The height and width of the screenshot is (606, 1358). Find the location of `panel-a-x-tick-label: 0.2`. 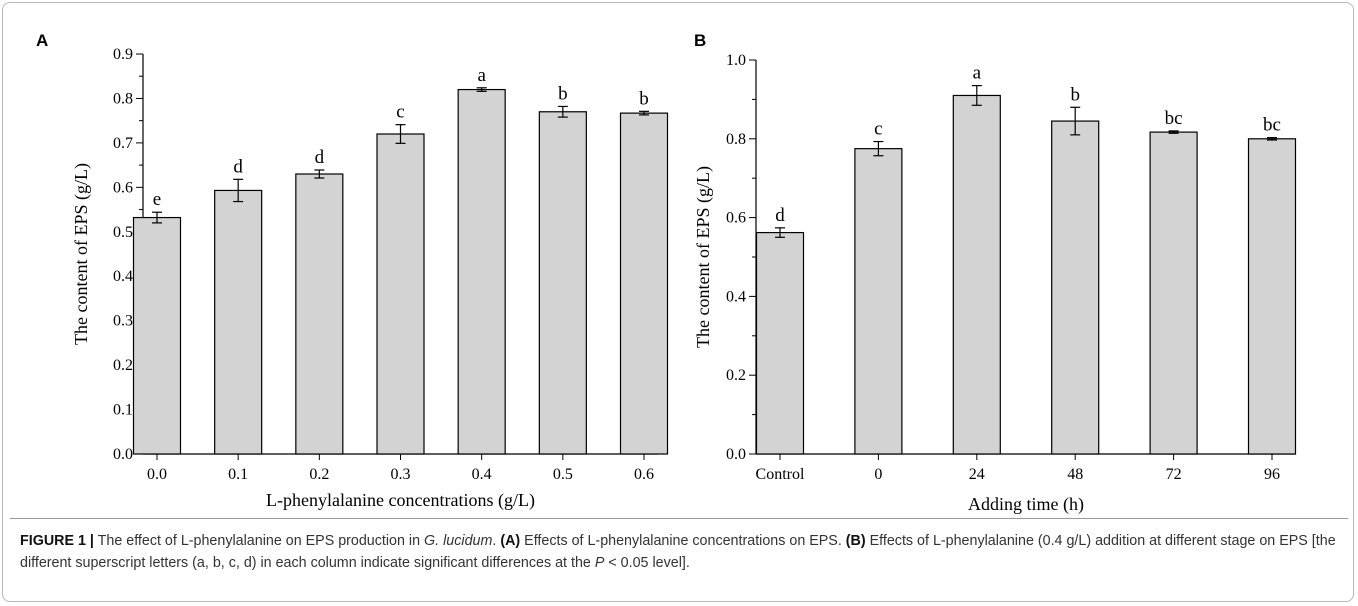

panel-a-x-tick-label: 0.2 is located at coordinates (319, 474).